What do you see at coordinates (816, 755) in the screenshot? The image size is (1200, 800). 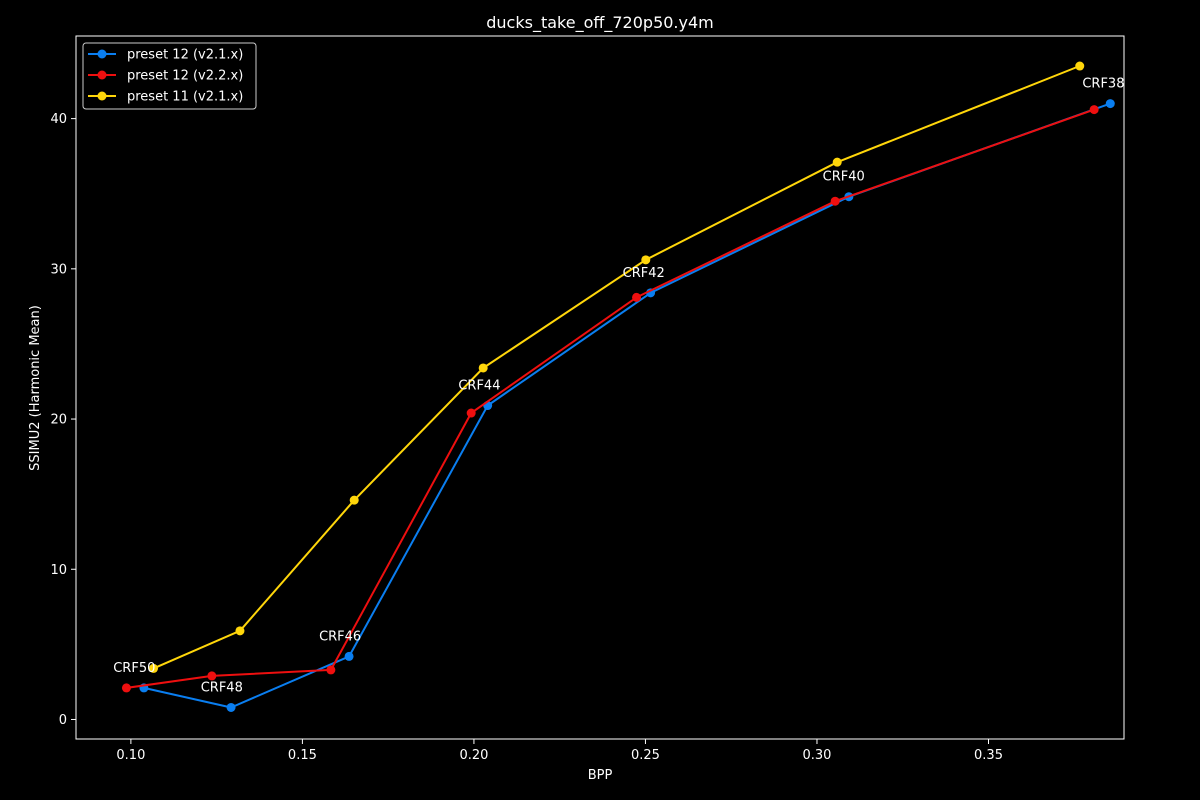 I see `x-tick-label: 0.30` at bounding box center [816, 755].